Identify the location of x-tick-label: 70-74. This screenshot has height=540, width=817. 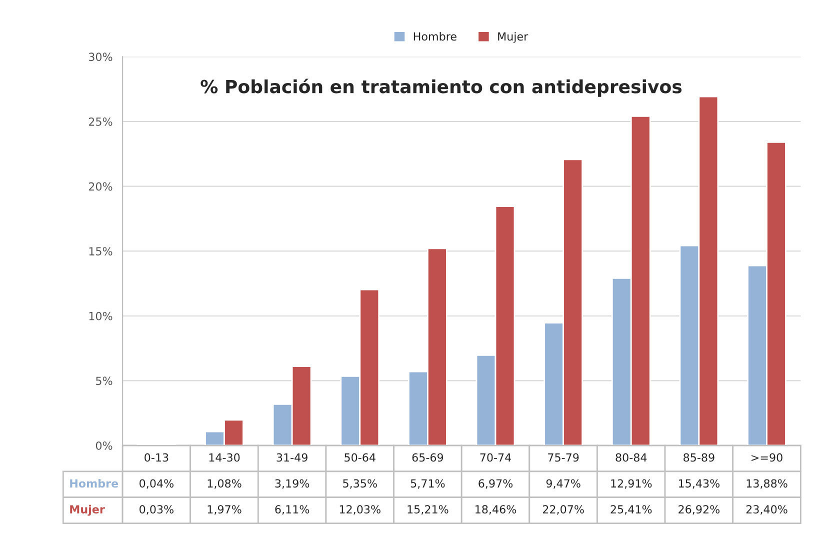
(496, 457).